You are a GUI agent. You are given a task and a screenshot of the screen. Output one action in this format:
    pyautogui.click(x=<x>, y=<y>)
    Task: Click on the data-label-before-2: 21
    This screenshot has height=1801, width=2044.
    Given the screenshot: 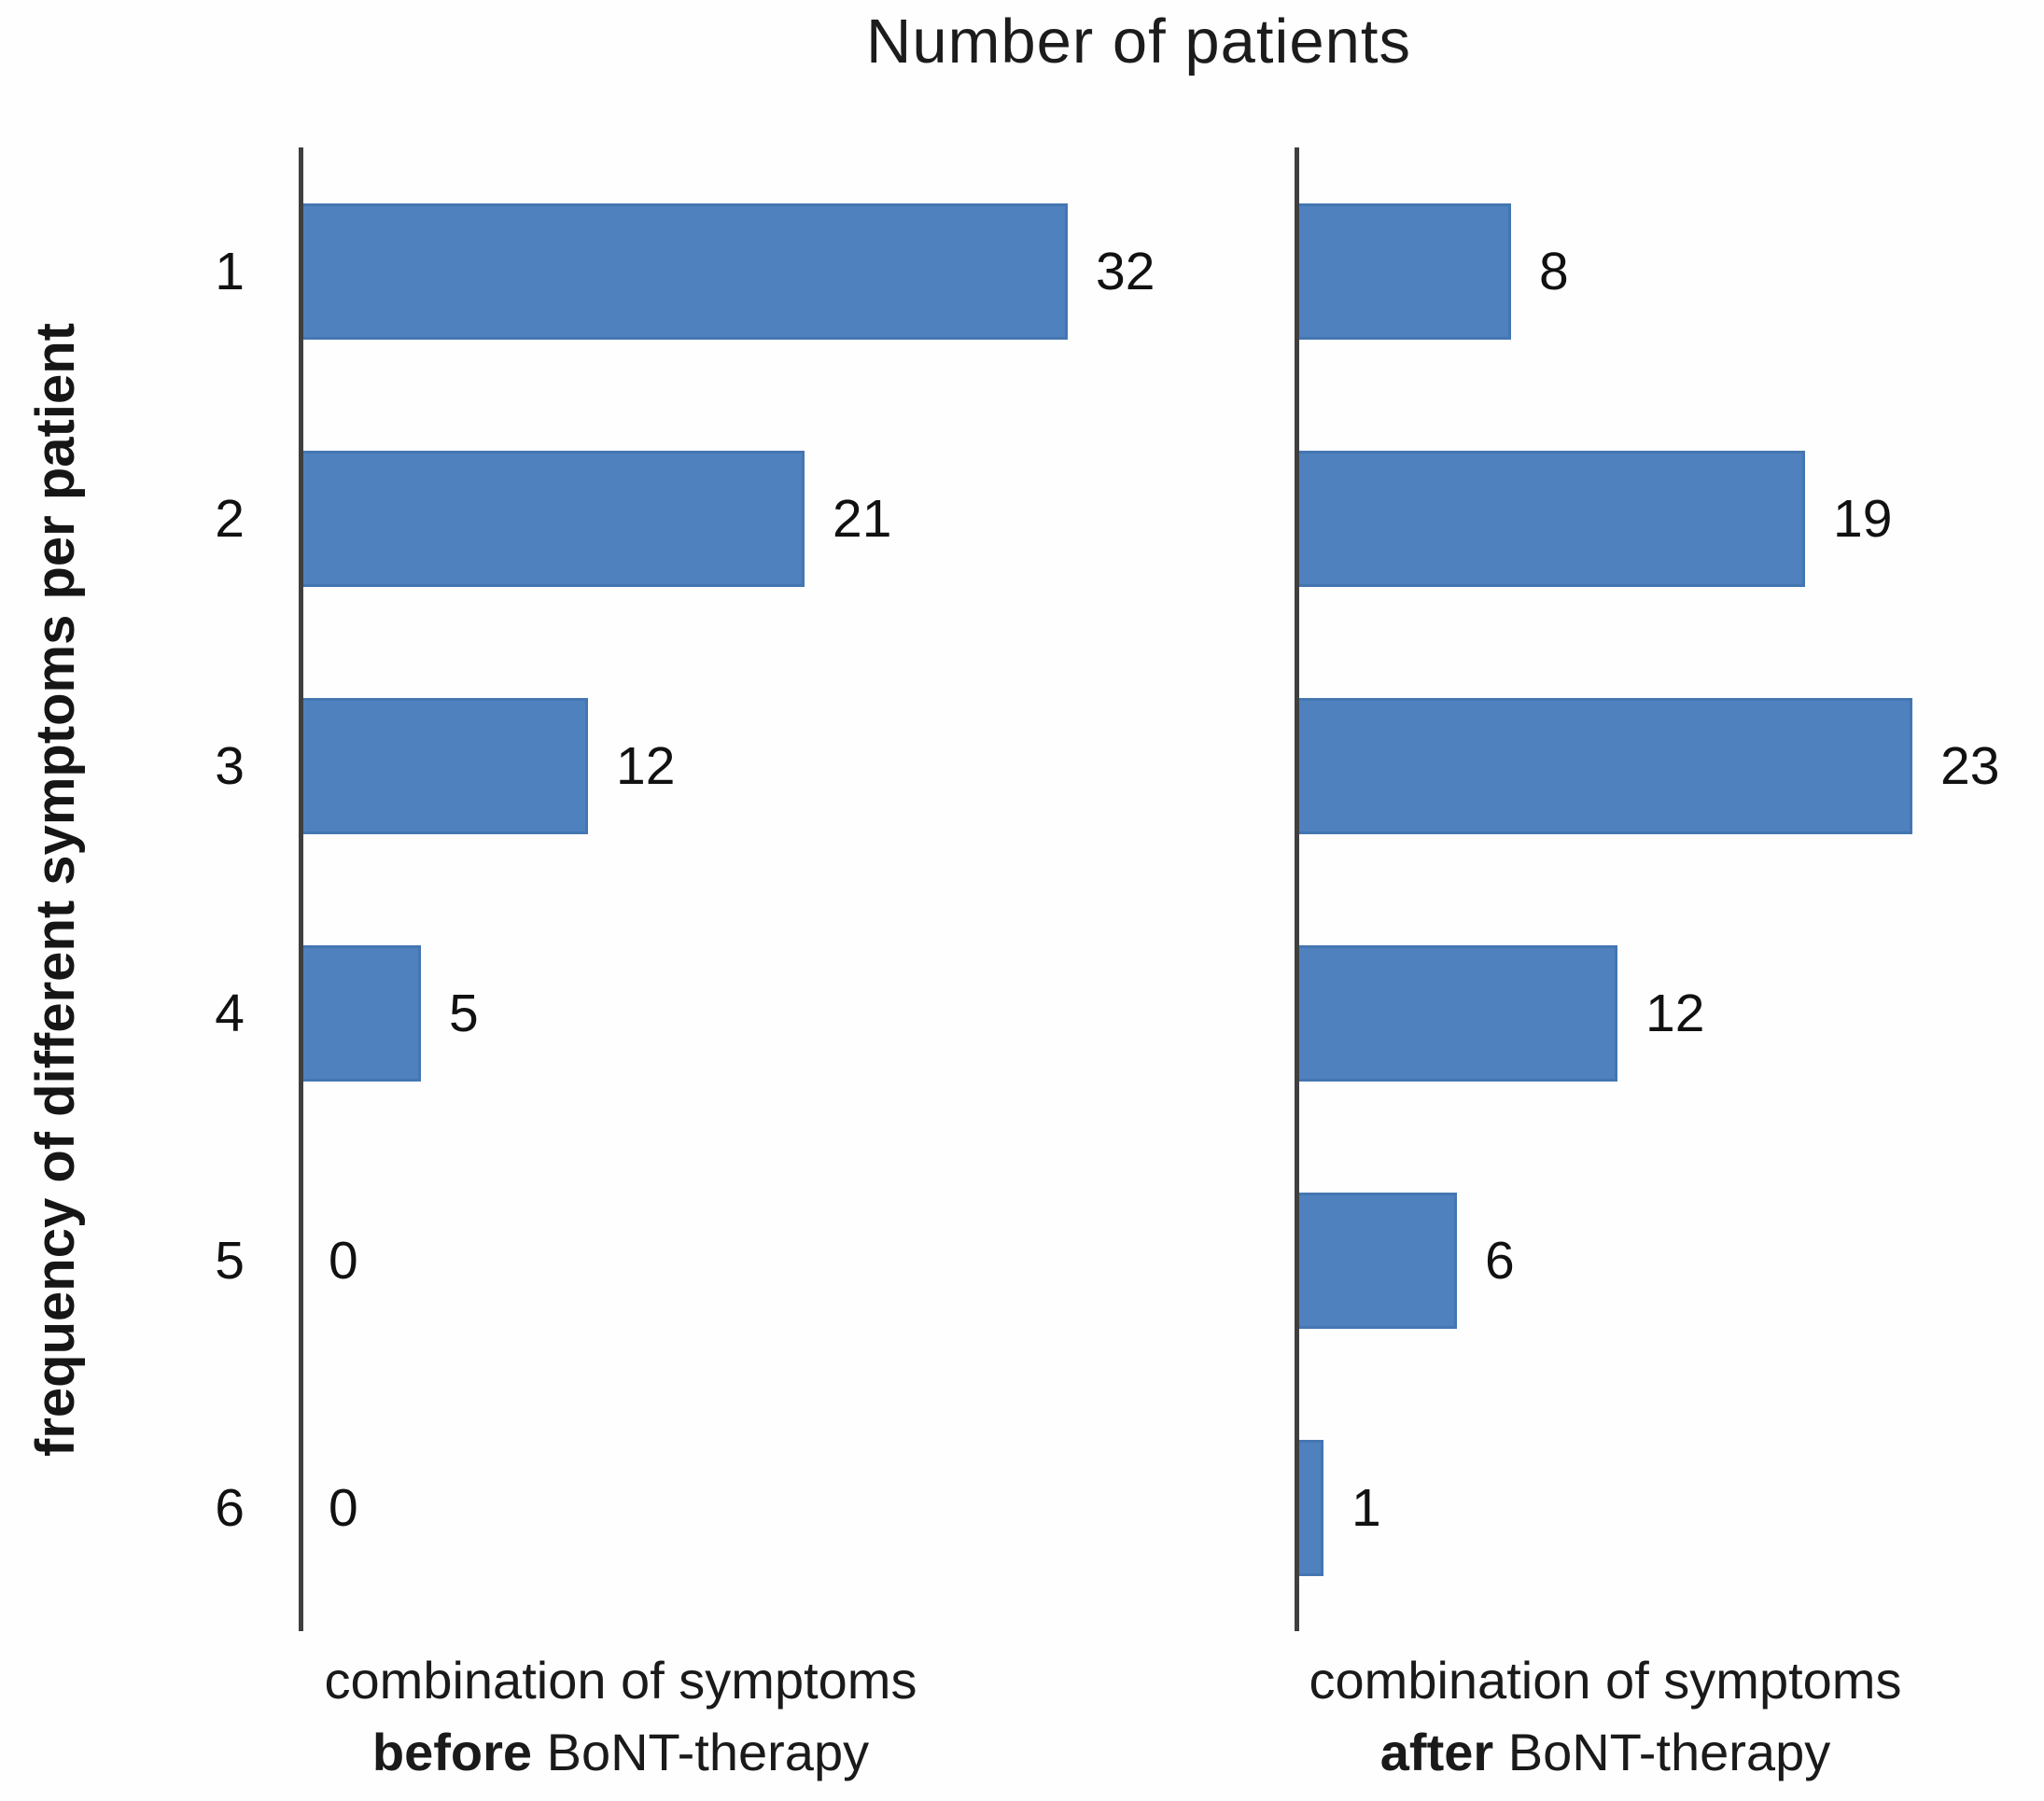 What is the action you would take?
    pyautogui.click(x=862, y=518)
    